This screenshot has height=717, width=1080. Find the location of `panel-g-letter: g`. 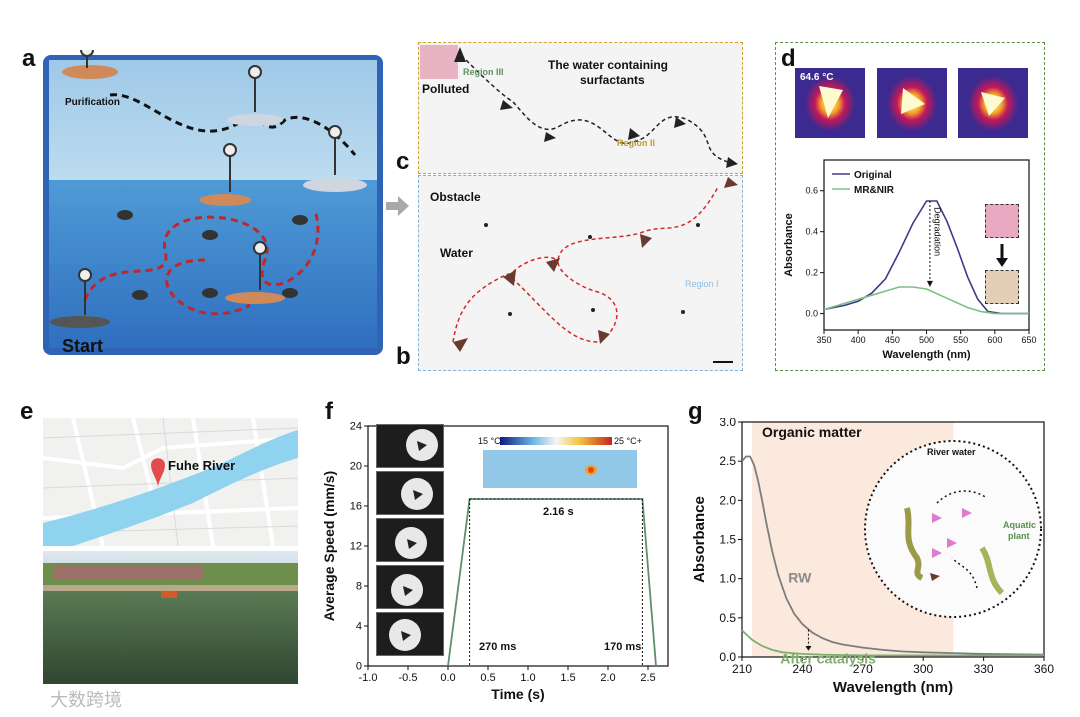

panel-g-letter: g is located at coordinates (695, 411).